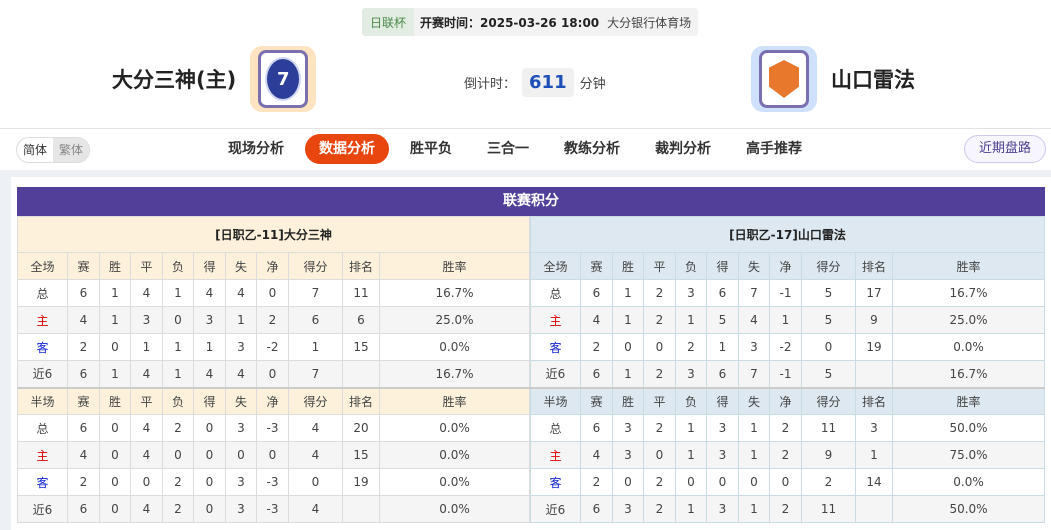 This screenshot has height=530, width=1051. I want to click on lang-traditional: 繁体, so click(71, 150).